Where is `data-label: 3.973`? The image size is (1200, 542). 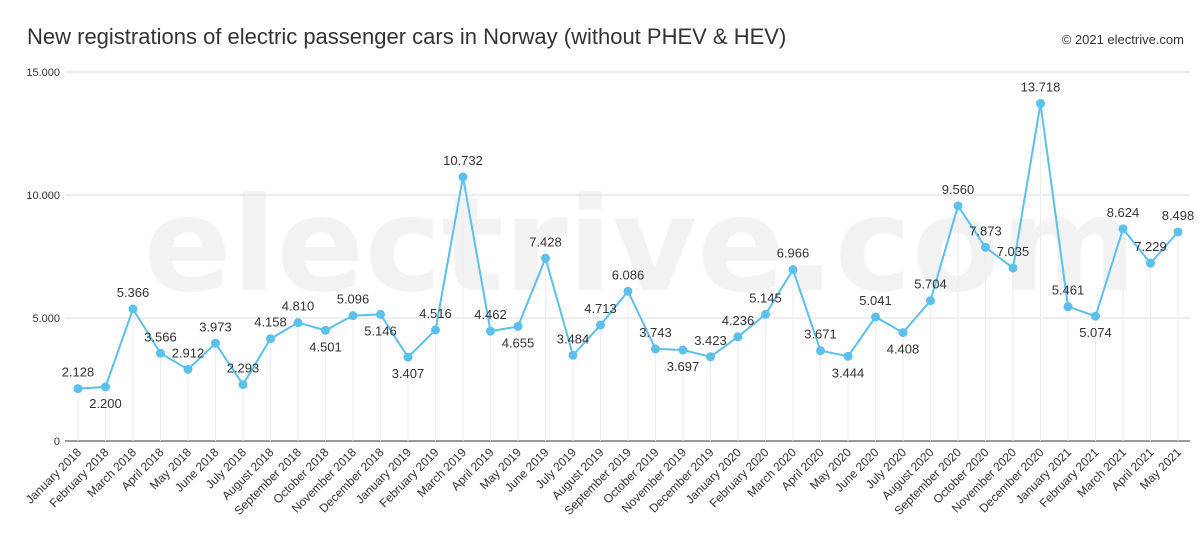 data-label: 3.973 is located at coordinates (215, 326).